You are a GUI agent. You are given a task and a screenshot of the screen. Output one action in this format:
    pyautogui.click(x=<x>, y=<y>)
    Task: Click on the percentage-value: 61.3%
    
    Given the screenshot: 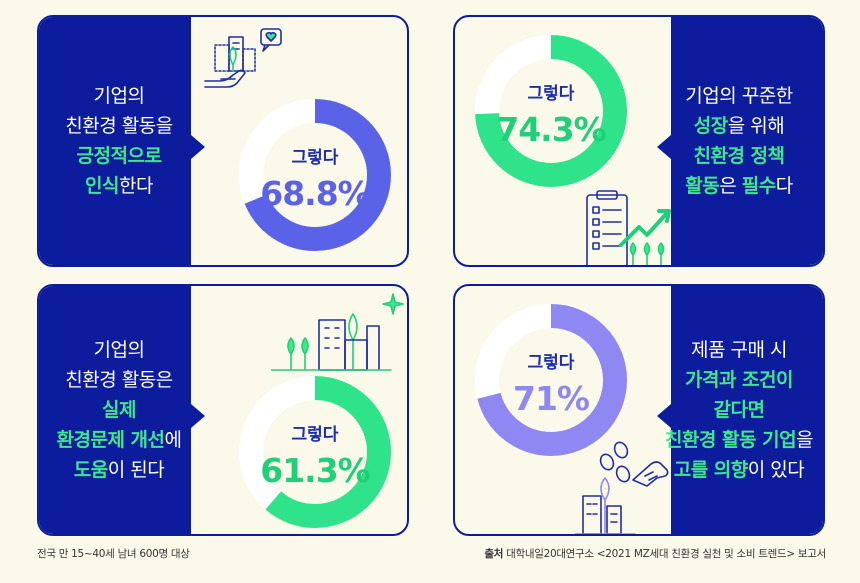 What is the action you would take?
    pyautogui.click(x=315, y=470)
    